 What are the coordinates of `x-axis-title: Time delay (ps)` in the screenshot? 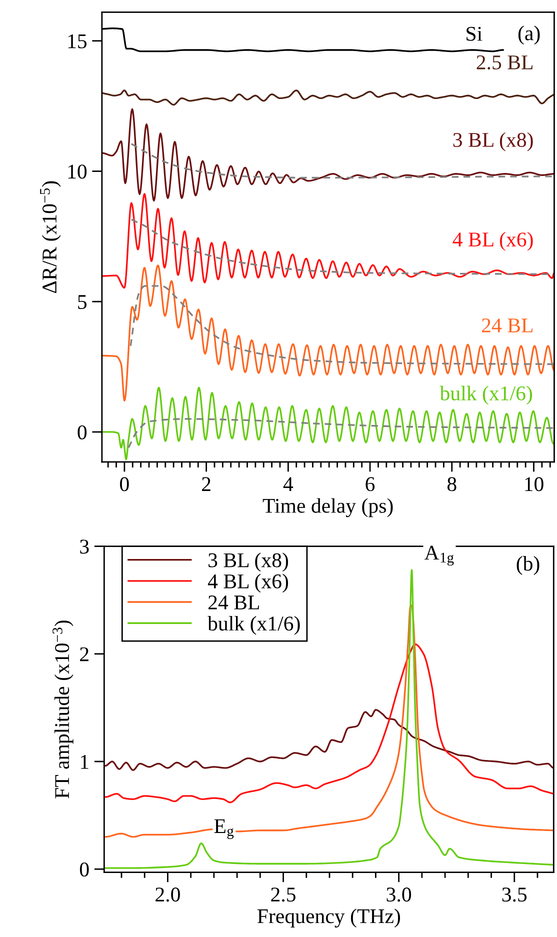 It's located at (327, 508).